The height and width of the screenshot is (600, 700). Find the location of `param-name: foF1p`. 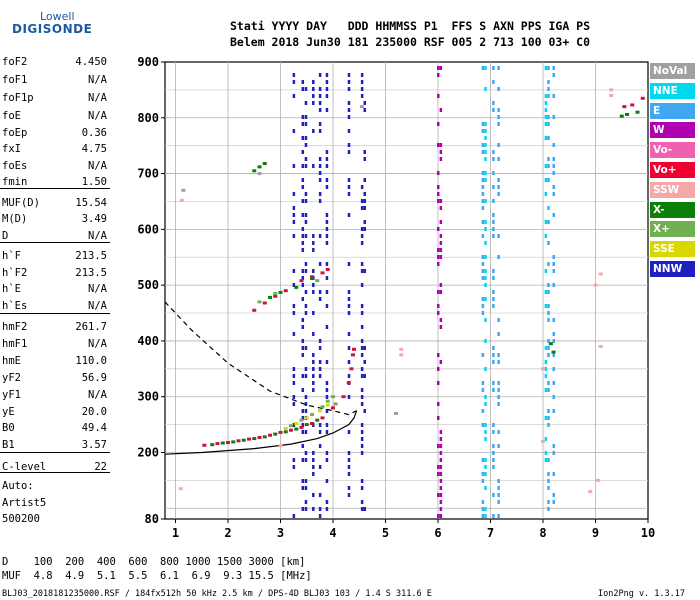

param-name: foF1p is located at coordinates (18, 98).